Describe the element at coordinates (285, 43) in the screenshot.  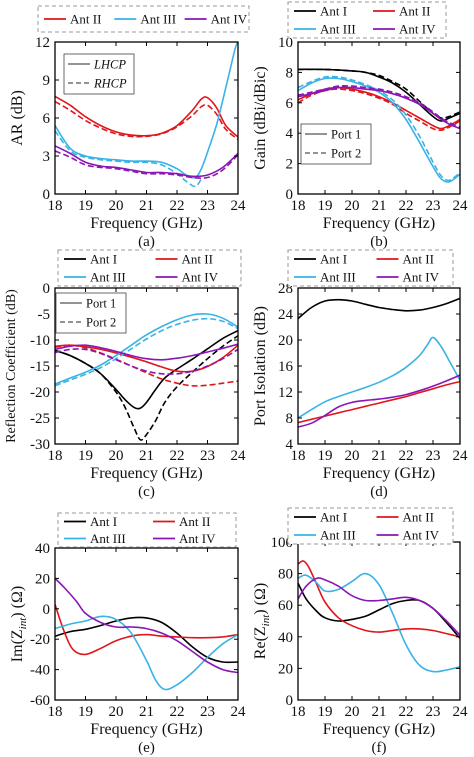
I see `y-tick-label: 10` at that location.